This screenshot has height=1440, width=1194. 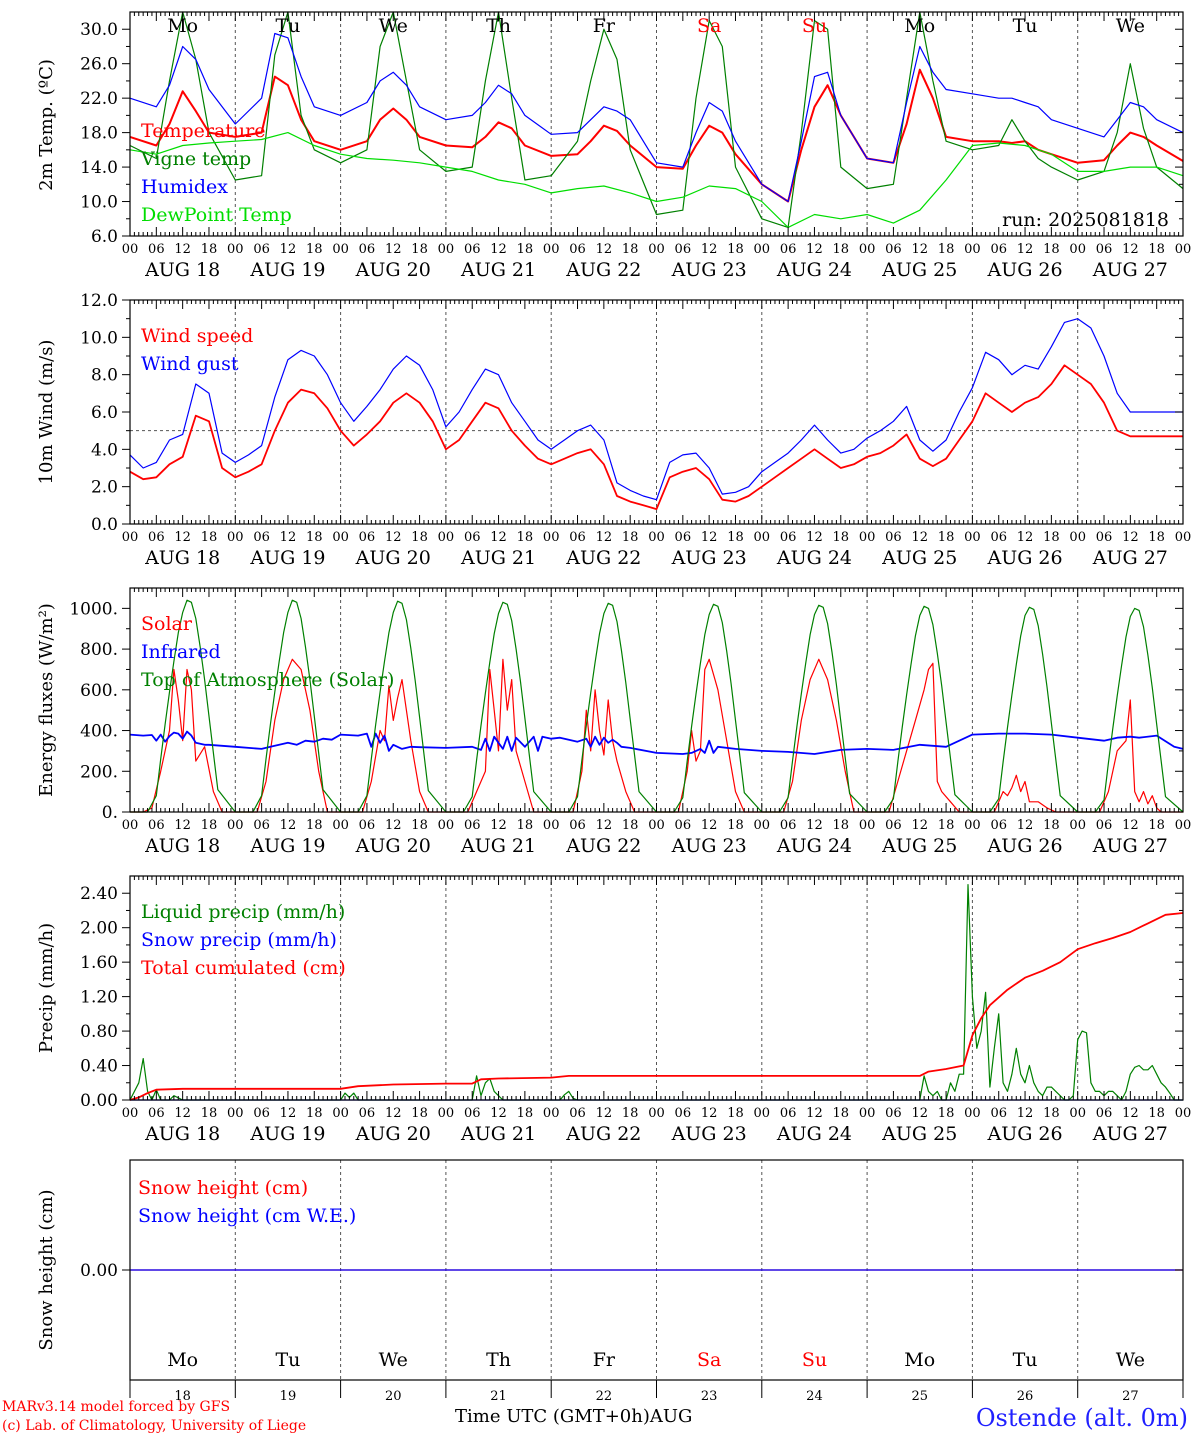 What do you see at coordinates (99, 1067) in the screenshot?
I see `y-tick-label: 0.40` at bounding box center [99, 1067].